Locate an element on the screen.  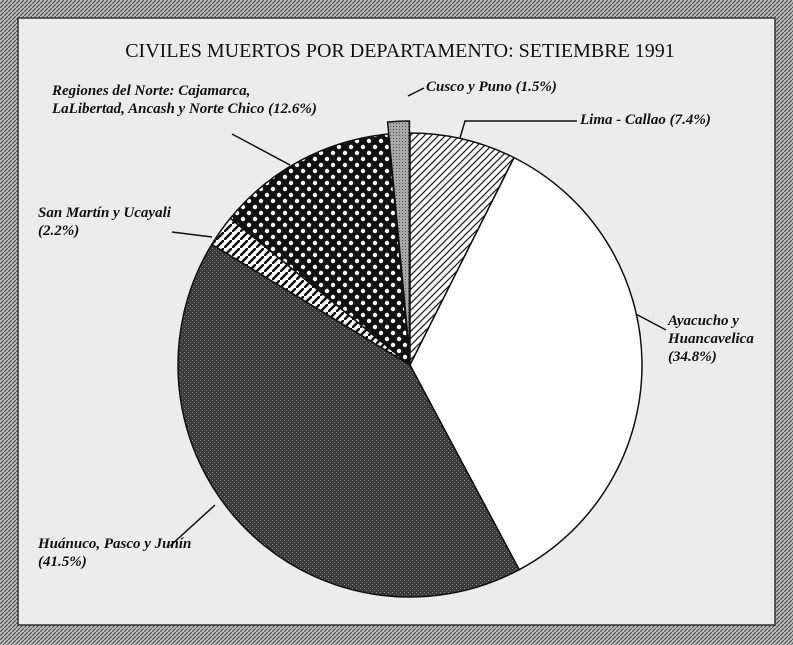
category-label: Ayacucho y Huancavelica is located at coordinates (711, 330).